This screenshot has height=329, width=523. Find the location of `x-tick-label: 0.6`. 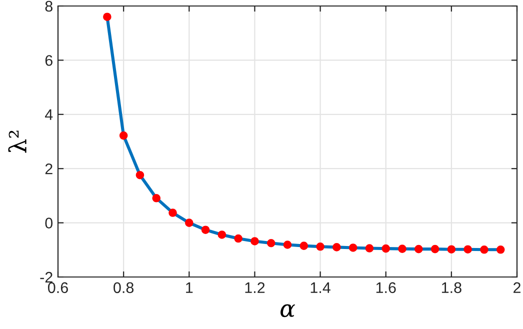

x-tick-label: 0.6 is located at coordinates (58, 288).